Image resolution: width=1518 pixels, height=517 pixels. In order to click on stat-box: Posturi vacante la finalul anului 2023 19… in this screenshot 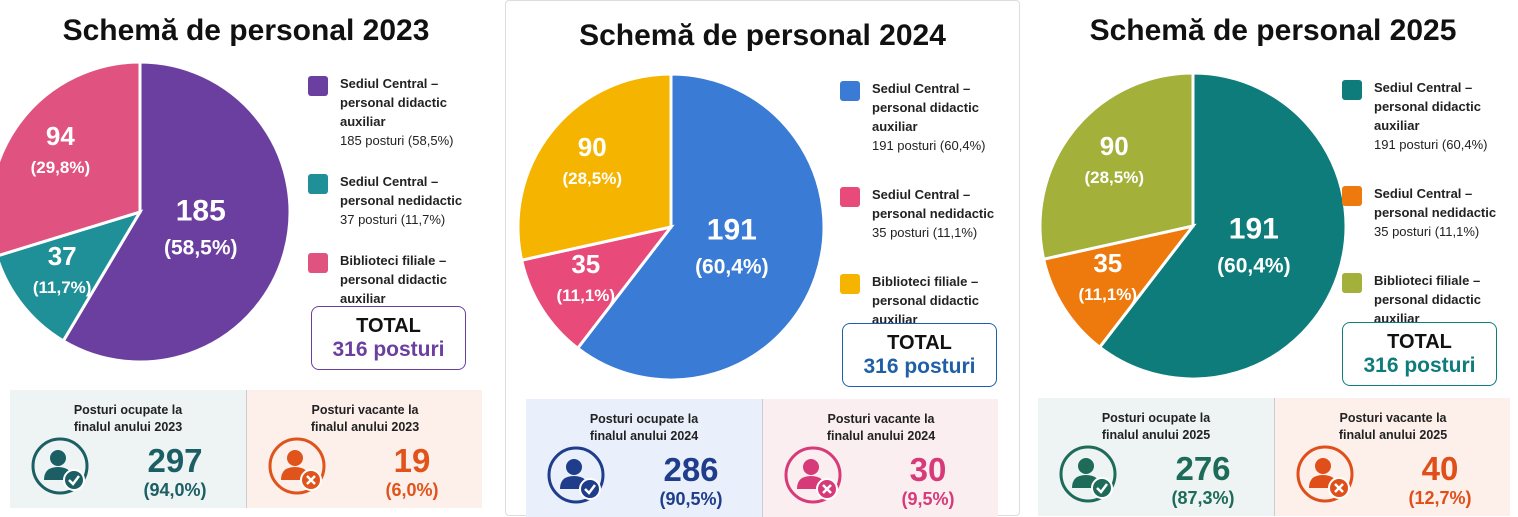, I will do `click(364, 449)`.